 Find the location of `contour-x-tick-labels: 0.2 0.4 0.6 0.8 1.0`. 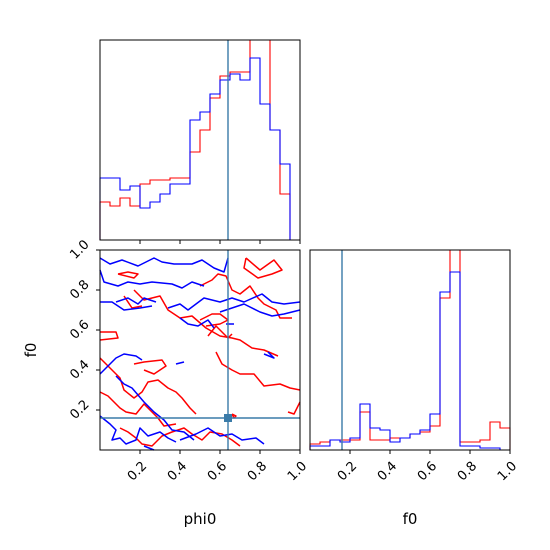

contour-x-tick-labels: 0.2 0.4 0.6 0.8 1.0 is located at coordinates (217, 471).